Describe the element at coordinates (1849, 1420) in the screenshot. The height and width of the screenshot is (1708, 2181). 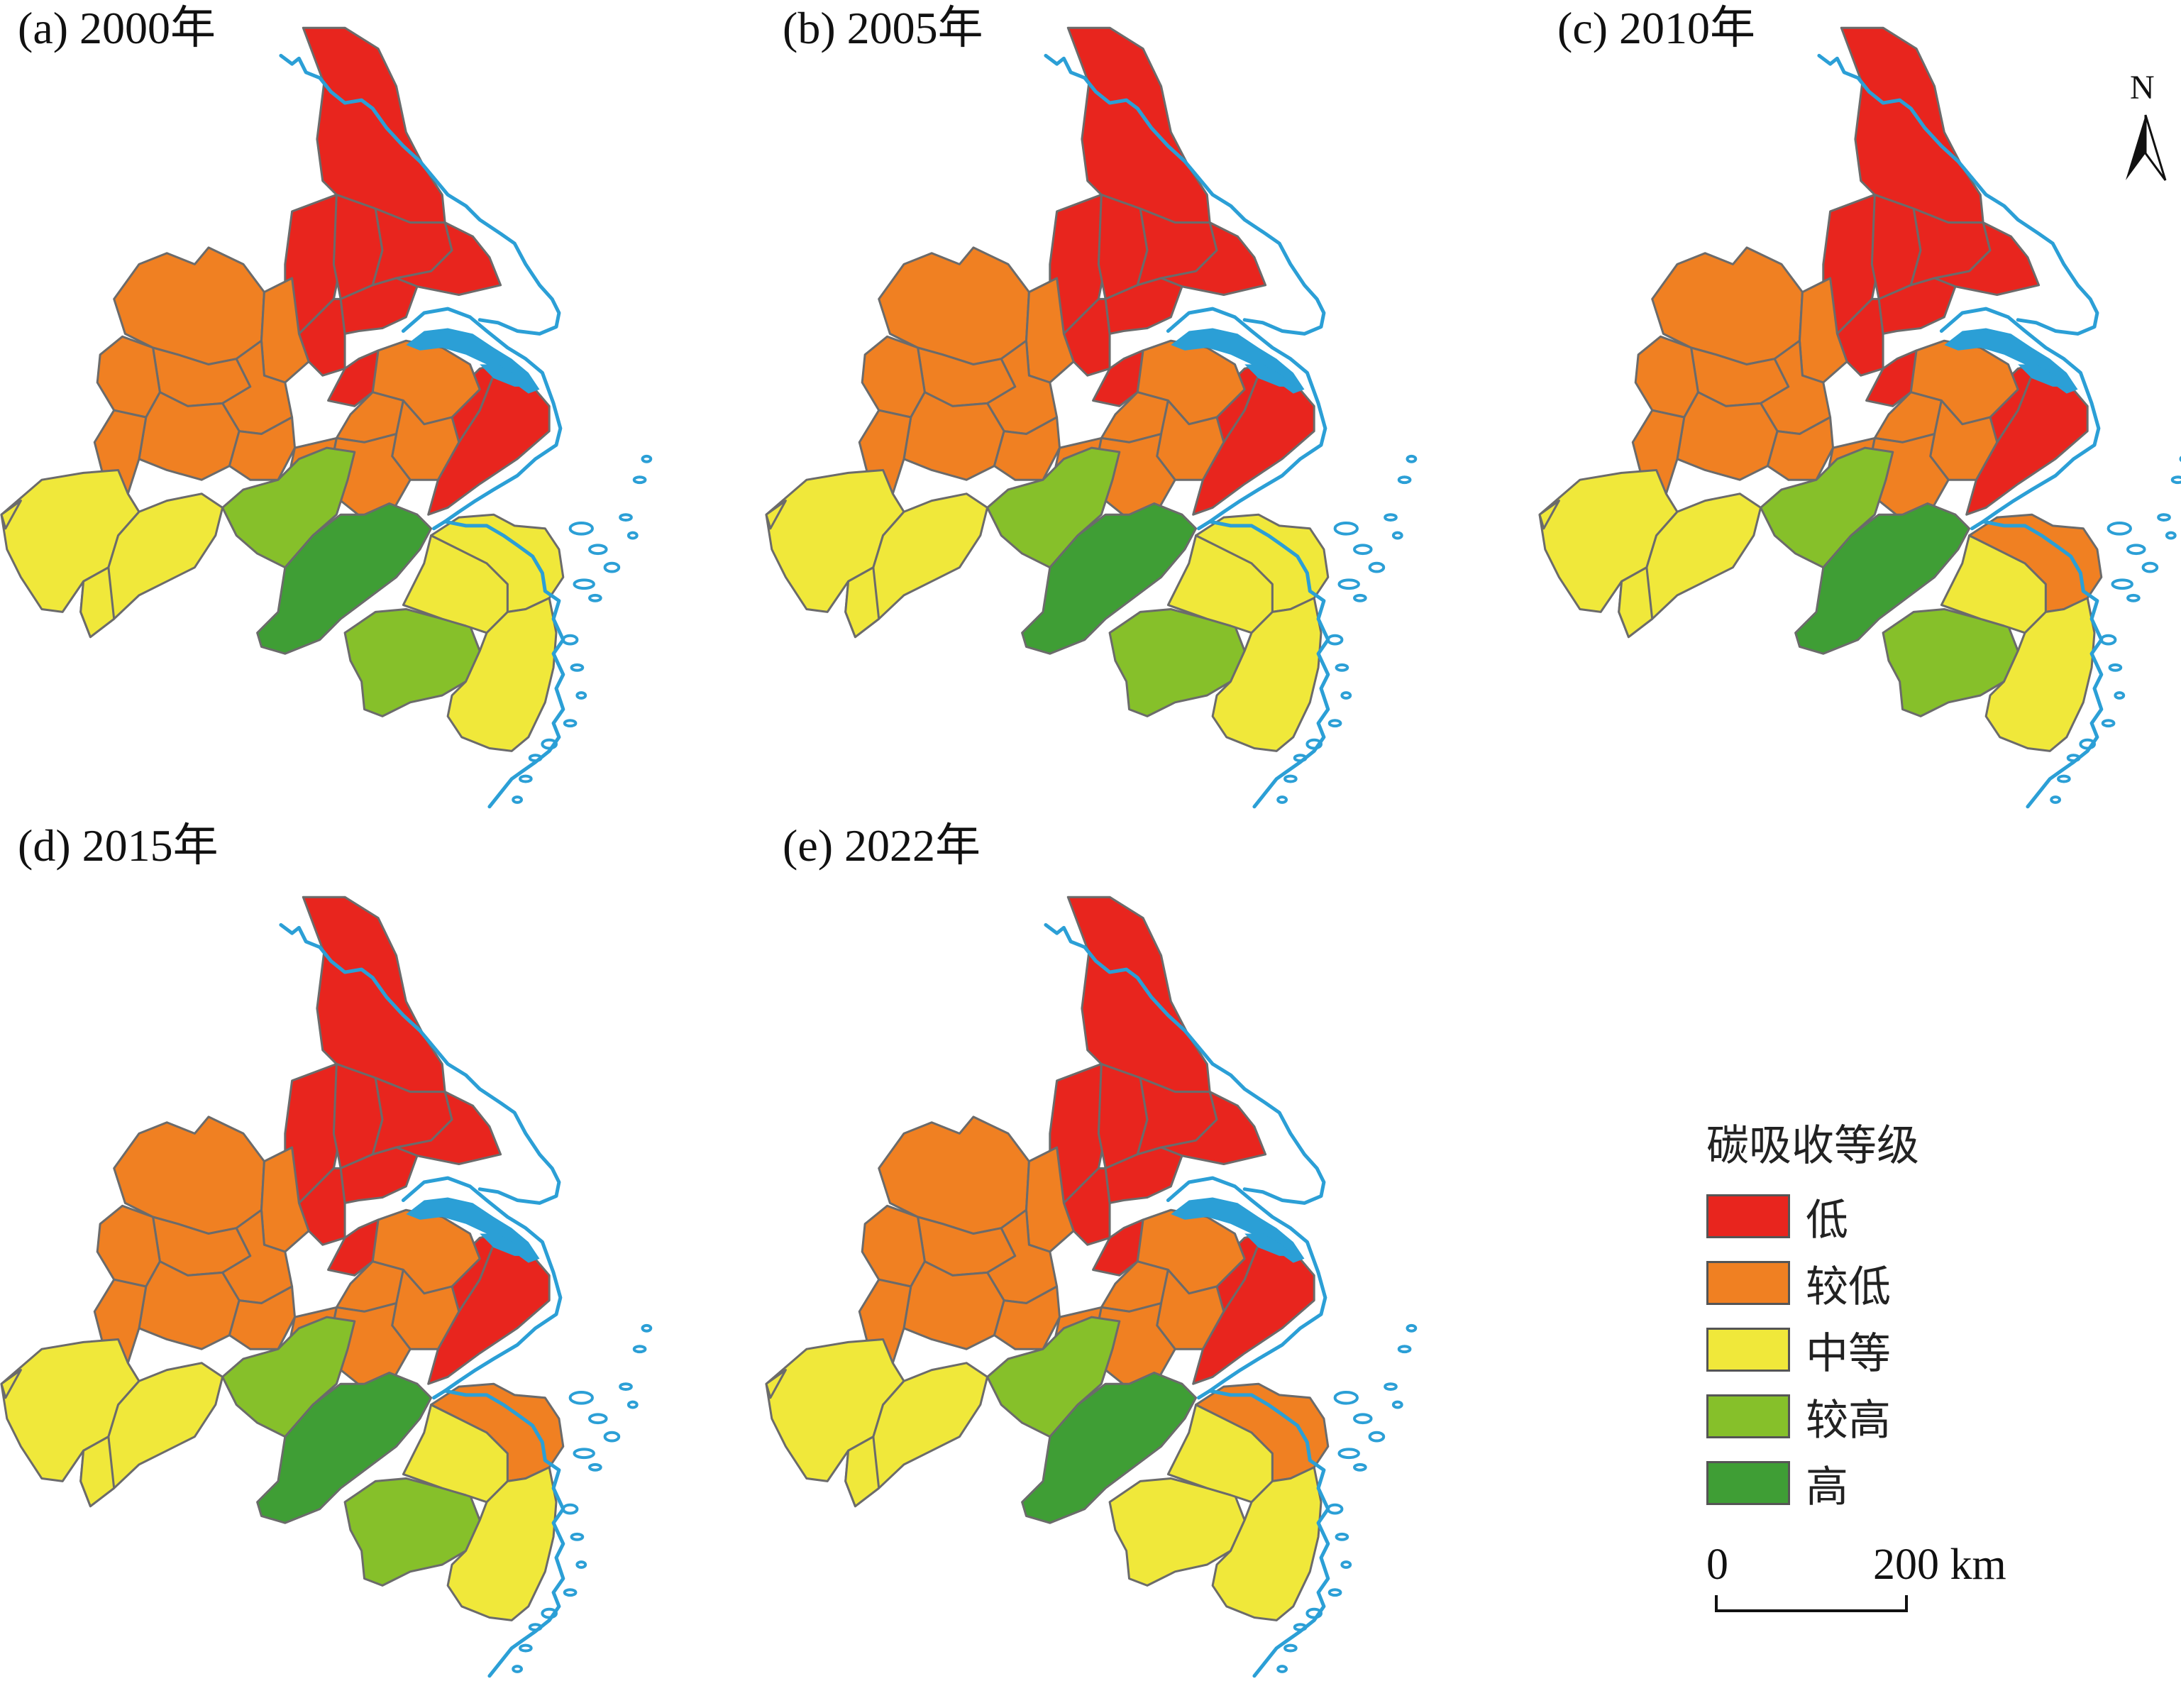
I see `legend-label-higher: 较高` at that location.